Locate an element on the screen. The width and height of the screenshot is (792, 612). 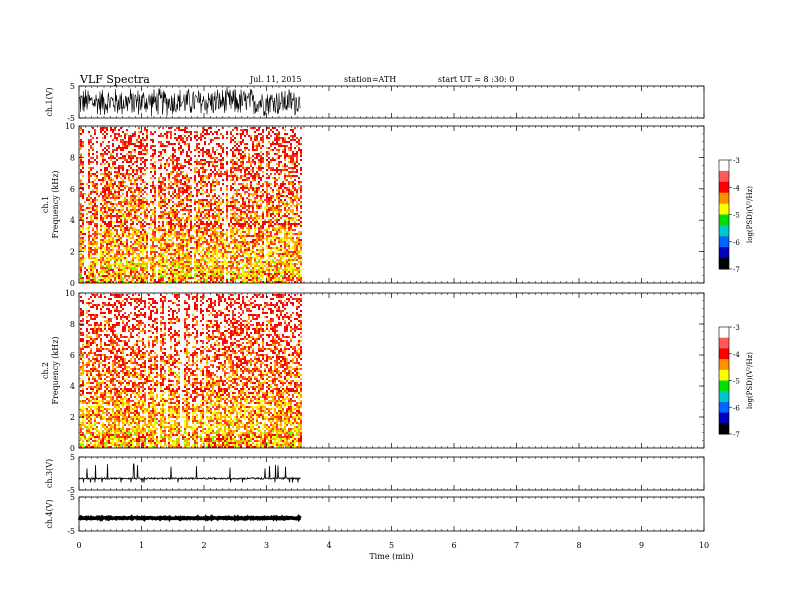
chart-title: VLF Spectra is located at coordinates (115, 79).